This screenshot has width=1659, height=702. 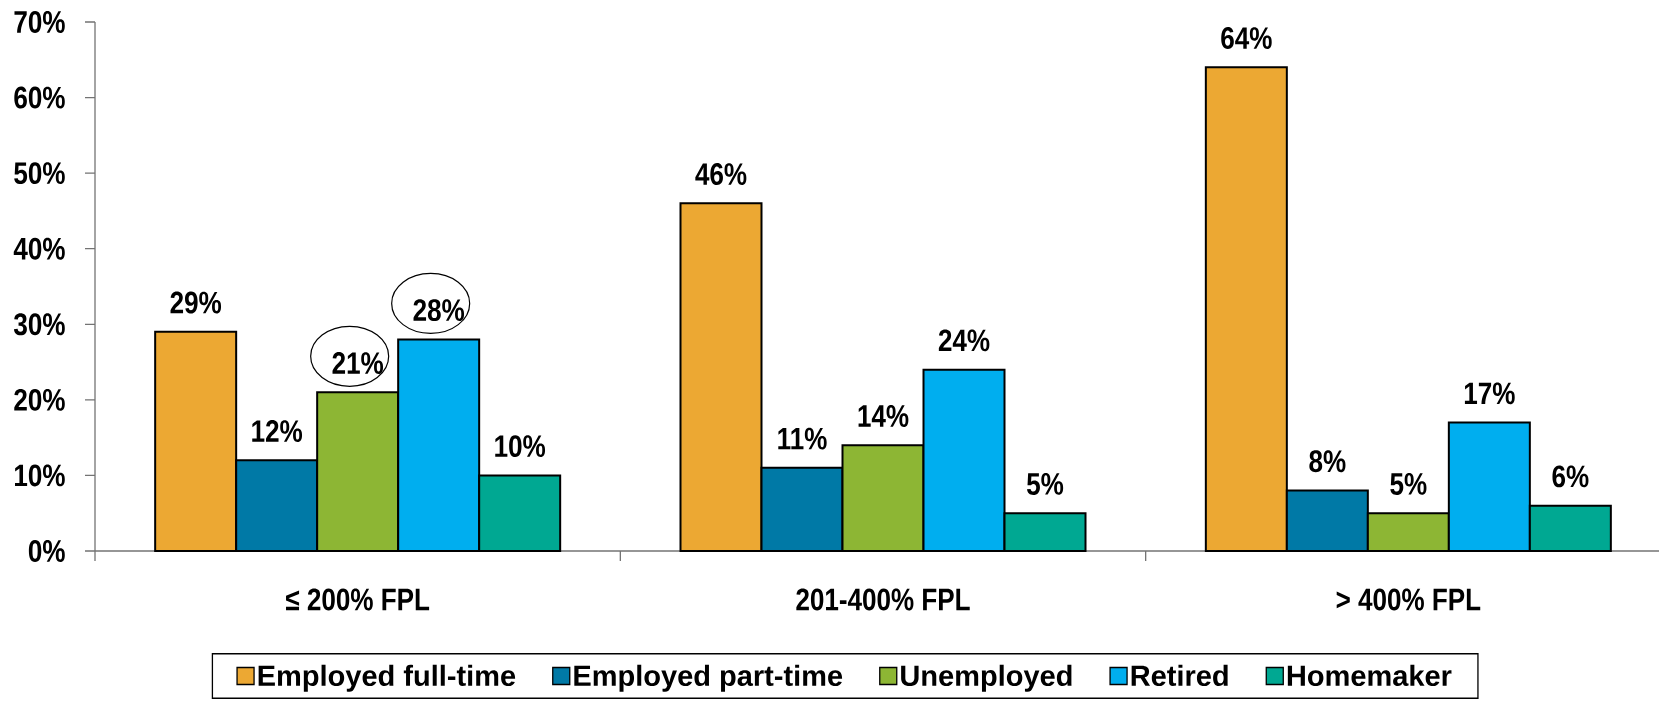 I want to click on legend-label: Employed part-time, so click(x=708, y=678).